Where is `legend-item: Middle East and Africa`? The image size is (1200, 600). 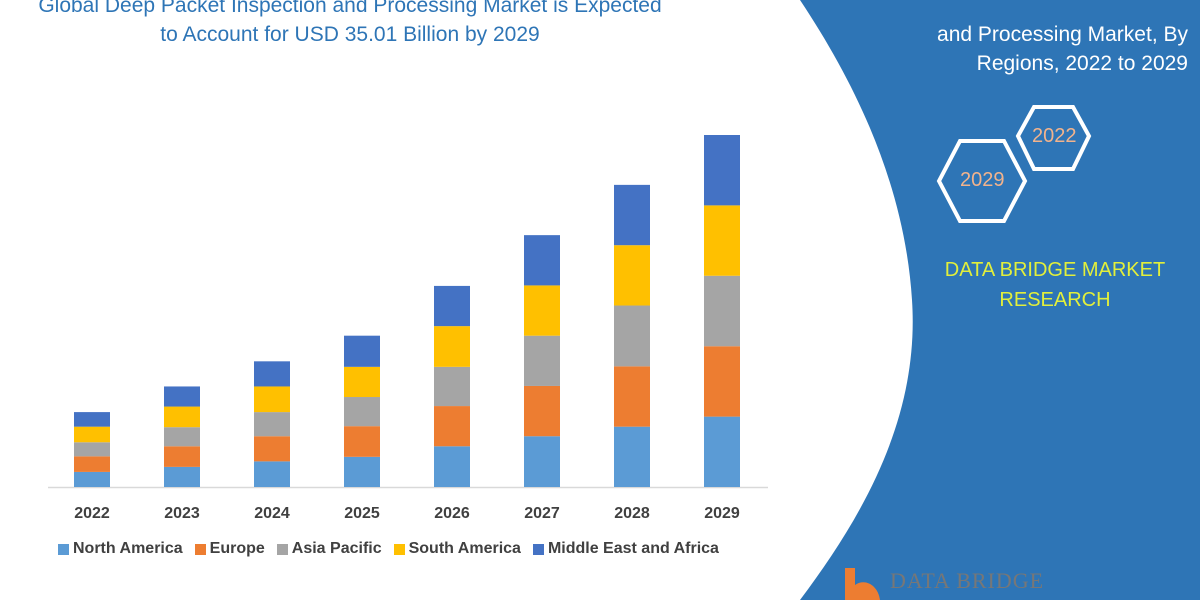 legend-item: Middle East and Africa is located at coordinates (625, 549).